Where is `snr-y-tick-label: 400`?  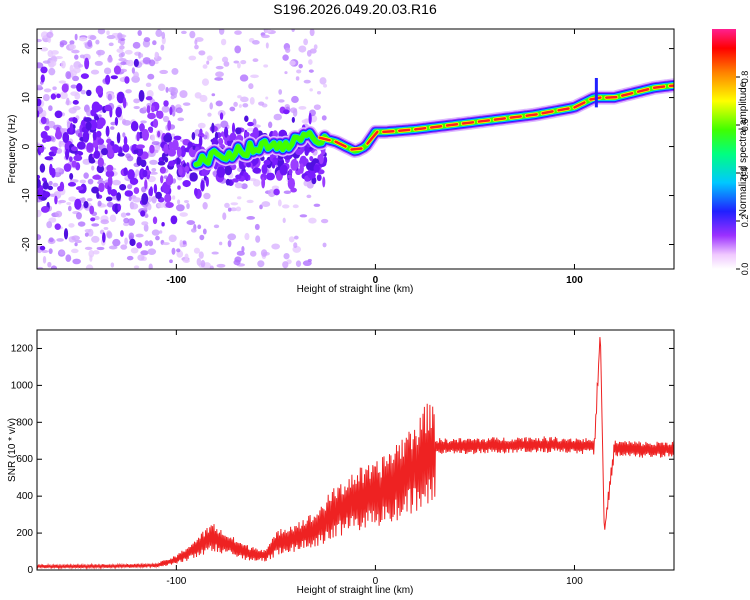 snr-y-tick-label: 400 is located at coordinates (24, 496).